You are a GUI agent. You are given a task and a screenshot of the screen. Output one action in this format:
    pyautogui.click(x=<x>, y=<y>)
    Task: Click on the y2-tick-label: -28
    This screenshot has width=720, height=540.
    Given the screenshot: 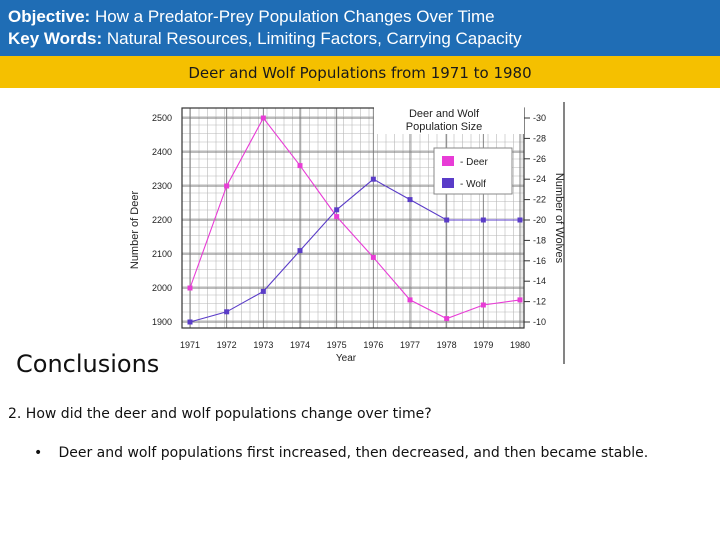 What is the action you would take?
    pyautogui.click(x=539, y=138)
    